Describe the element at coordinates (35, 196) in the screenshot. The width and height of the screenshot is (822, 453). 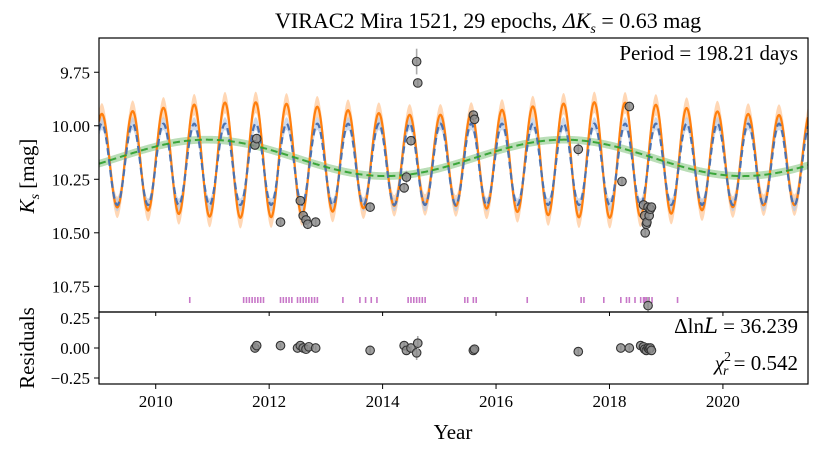
I see `ylabel-sub: s` at that location.